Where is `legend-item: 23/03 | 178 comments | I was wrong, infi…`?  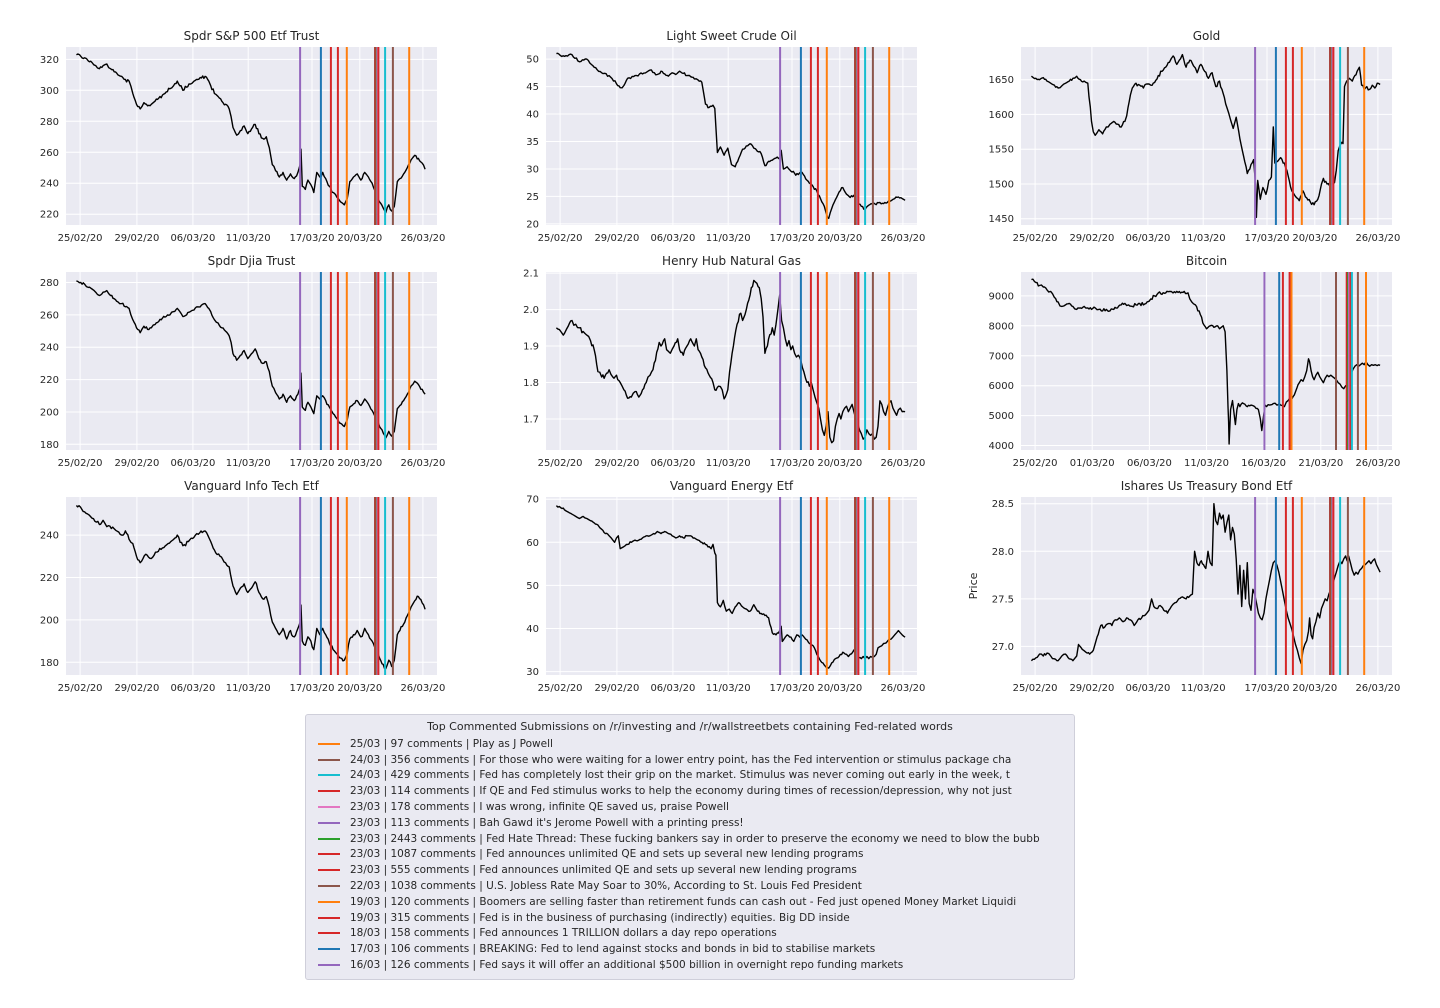
legend-item: 23/03 | 178 comments | I was wrong, infi… is located at coordinates (690, 807).